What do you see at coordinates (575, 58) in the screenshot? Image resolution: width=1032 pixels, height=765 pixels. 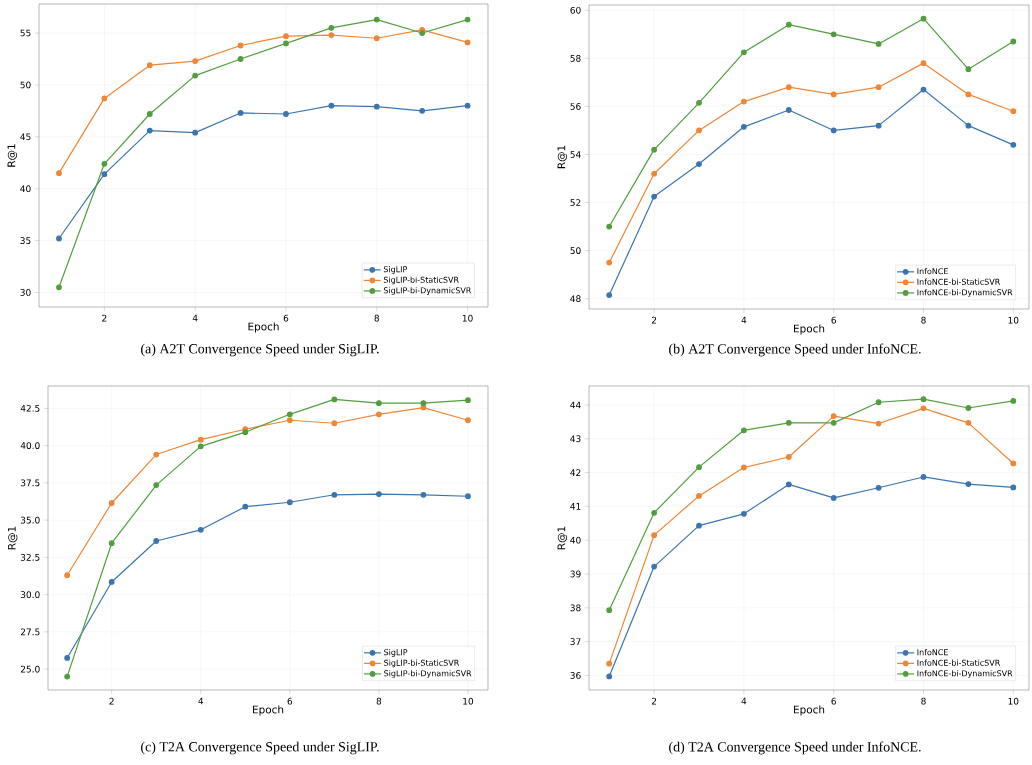 I see `y-tick-label: 58` at bounding box center [575, 58].